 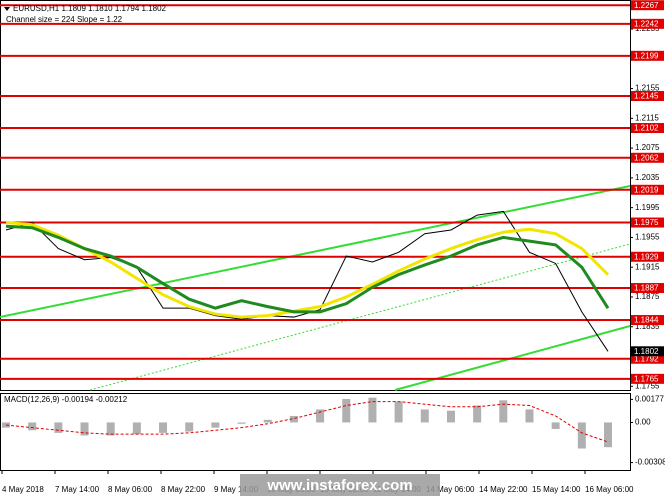 What do you see at coordinates (647, 296) in the screenshot?
I see `y-tick-label: 1.1875` at bounding box center [647, 296].